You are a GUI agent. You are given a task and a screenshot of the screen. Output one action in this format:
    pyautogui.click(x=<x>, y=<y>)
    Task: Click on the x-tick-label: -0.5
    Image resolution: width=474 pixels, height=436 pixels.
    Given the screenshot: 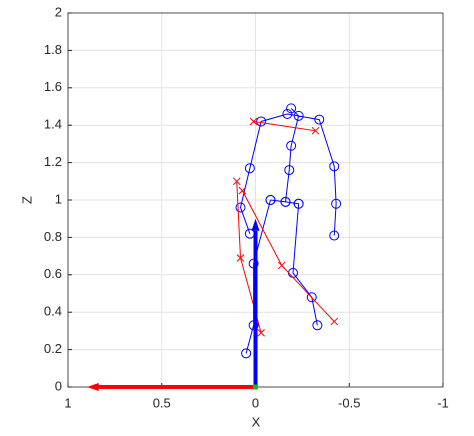 What is the action you would take?
    pyautogui.click(x=349, y=402)
    